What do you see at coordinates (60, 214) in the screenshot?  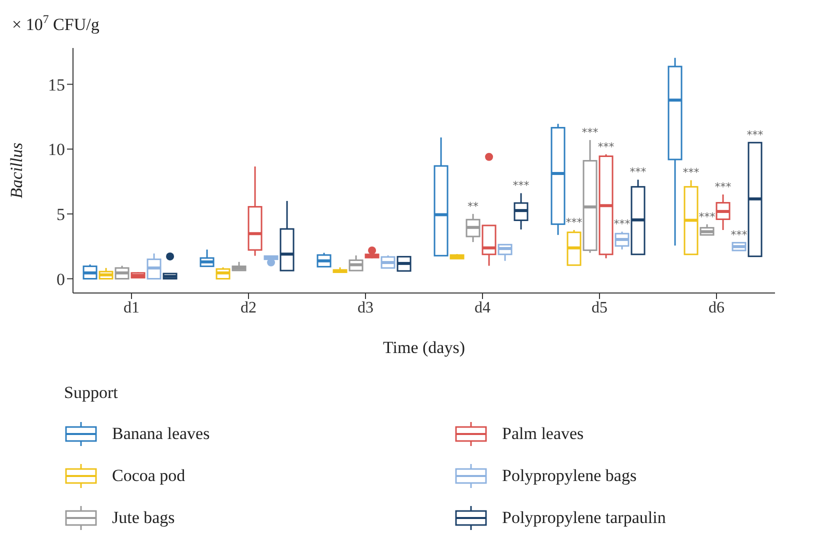 I see `y-tick-label: 5` at bounding box center [60, 214].